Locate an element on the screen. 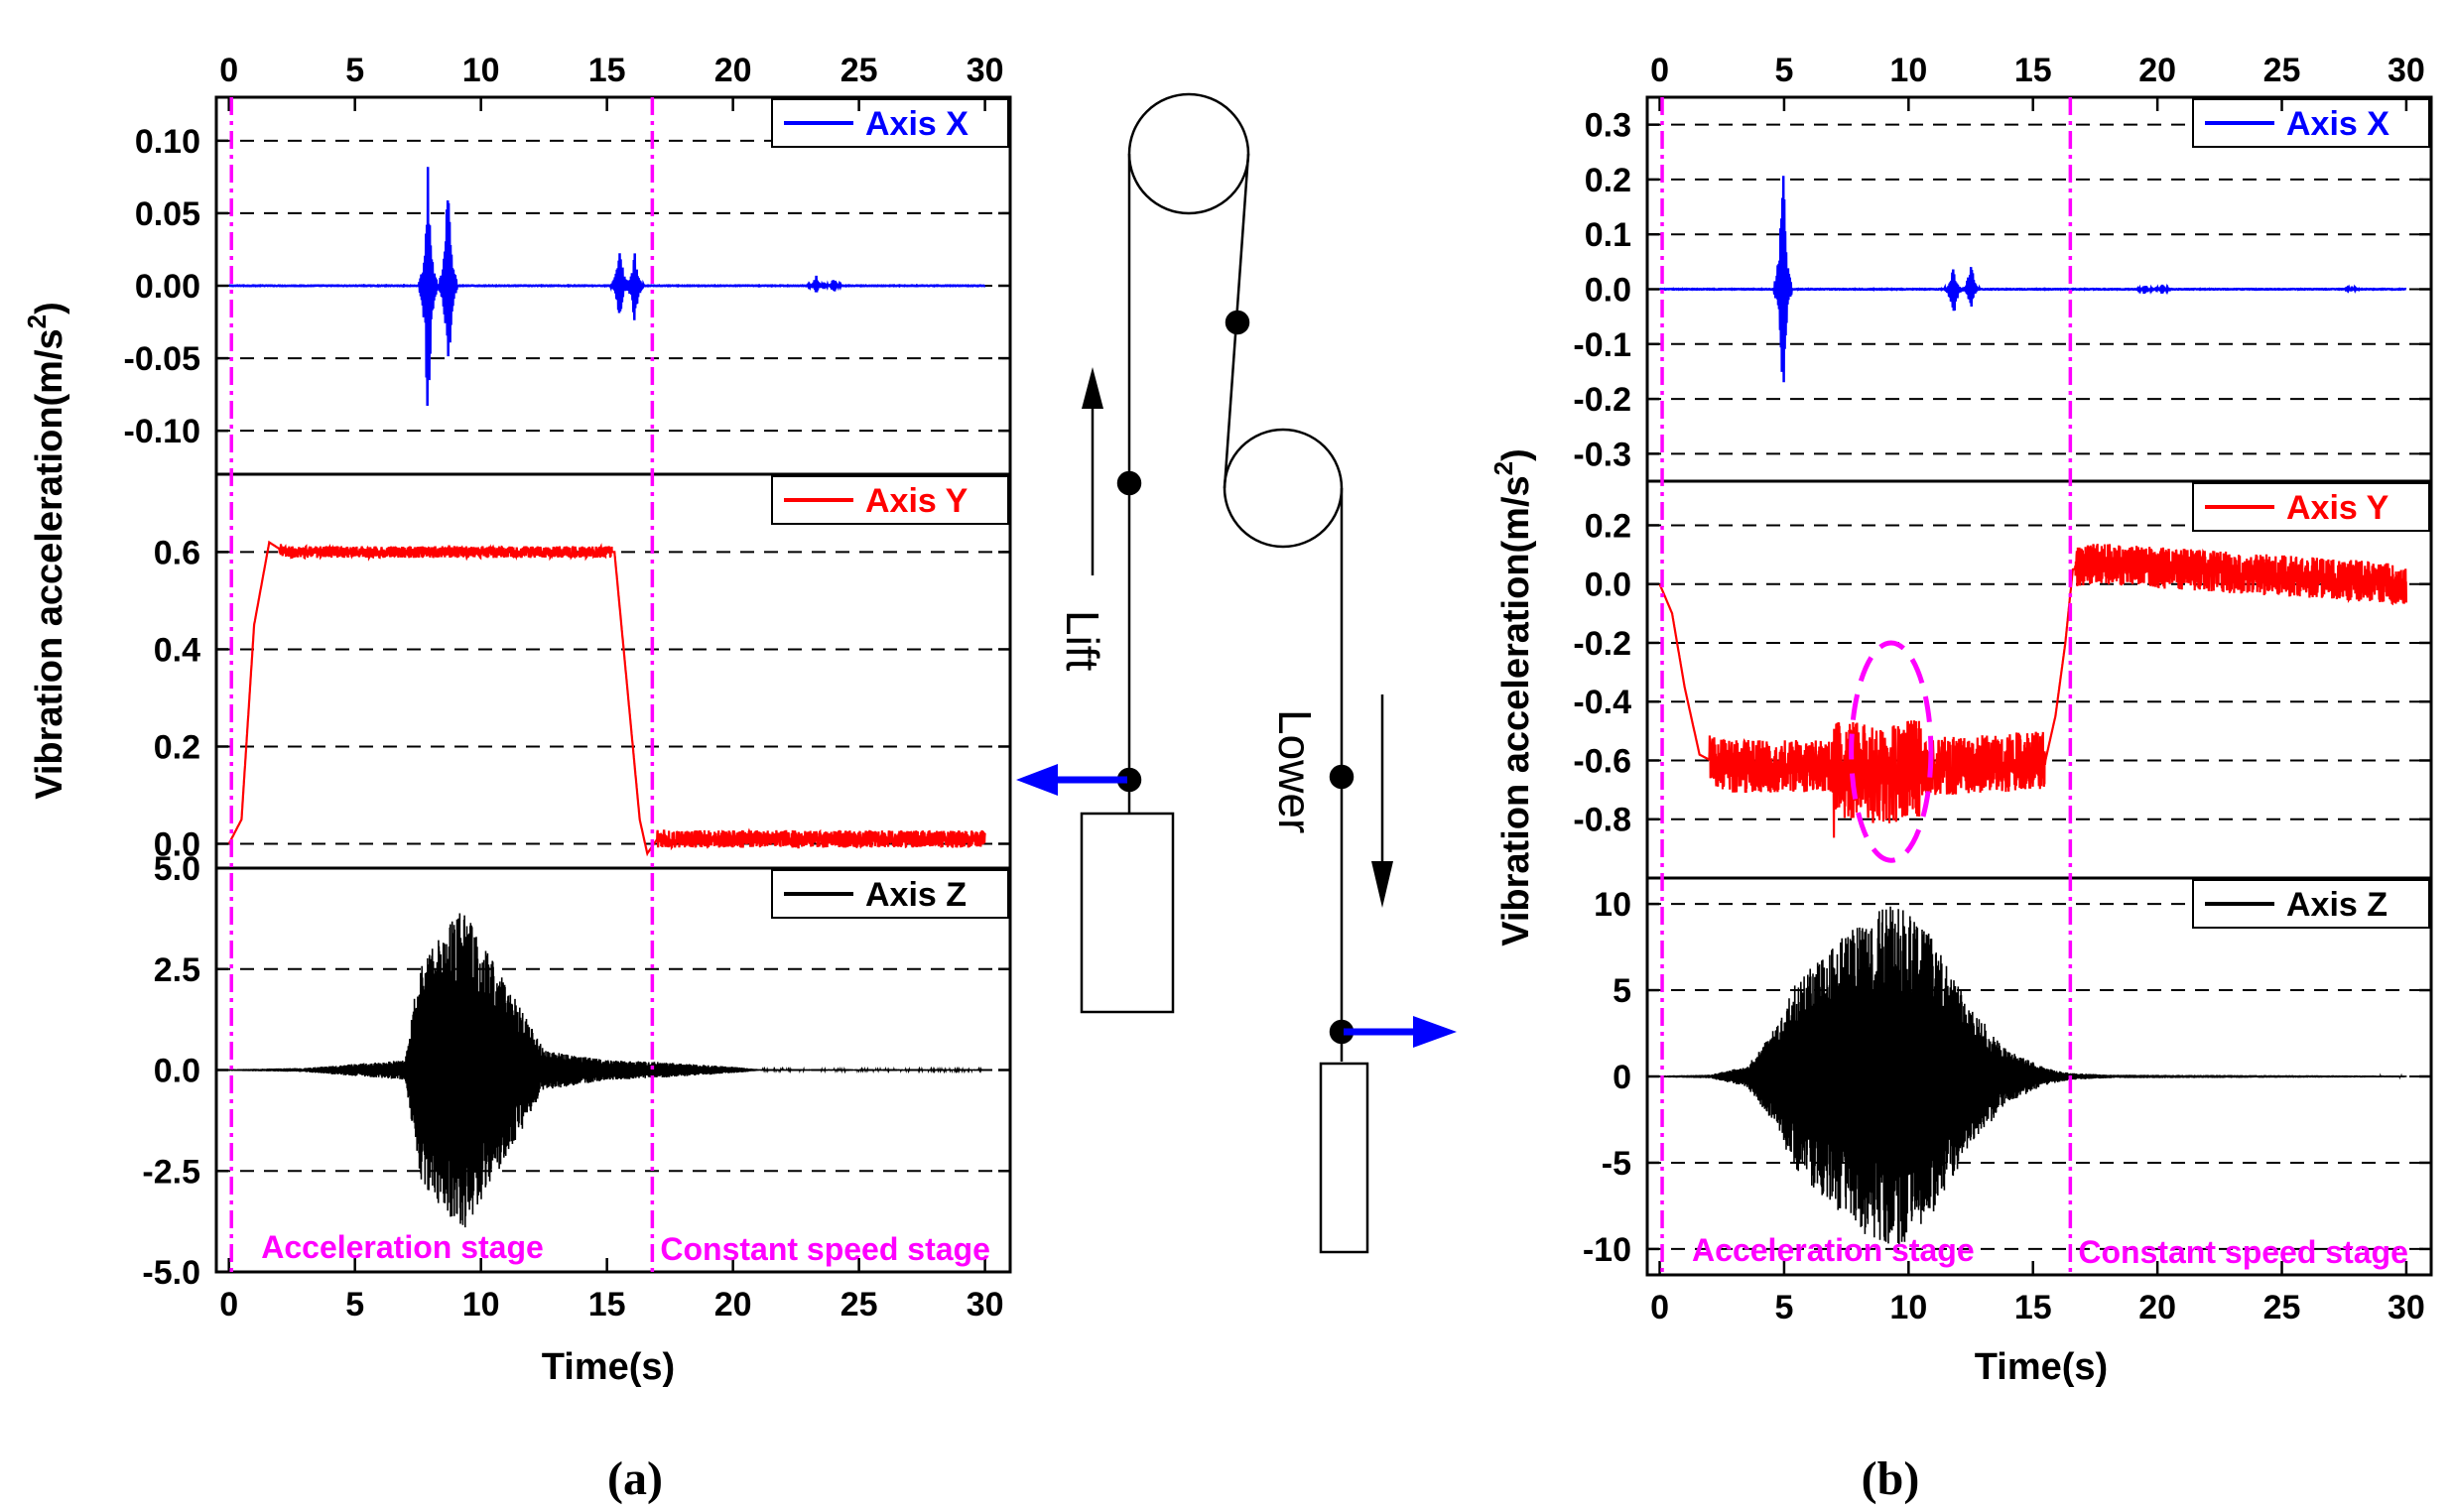 This screenshot has width=2454, height=1512. panel-axis-z: 10 5 0 -5 -10 Axis Z is located at coordinates (2008, 1076).